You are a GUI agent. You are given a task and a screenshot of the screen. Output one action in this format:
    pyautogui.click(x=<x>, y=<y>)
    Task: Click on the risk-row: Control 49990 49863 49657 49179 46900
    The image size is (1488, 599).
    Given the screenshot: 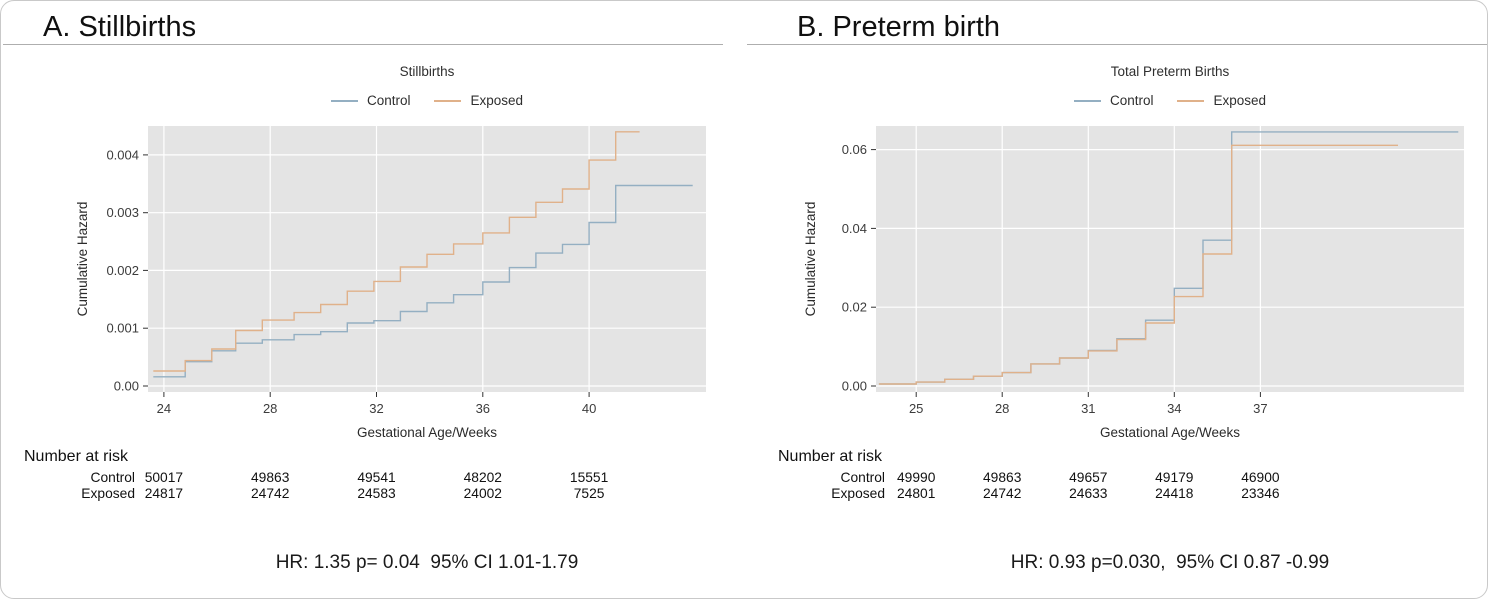 What is the action you would take?
    pyautogui.click(x=1116, y=478)
    